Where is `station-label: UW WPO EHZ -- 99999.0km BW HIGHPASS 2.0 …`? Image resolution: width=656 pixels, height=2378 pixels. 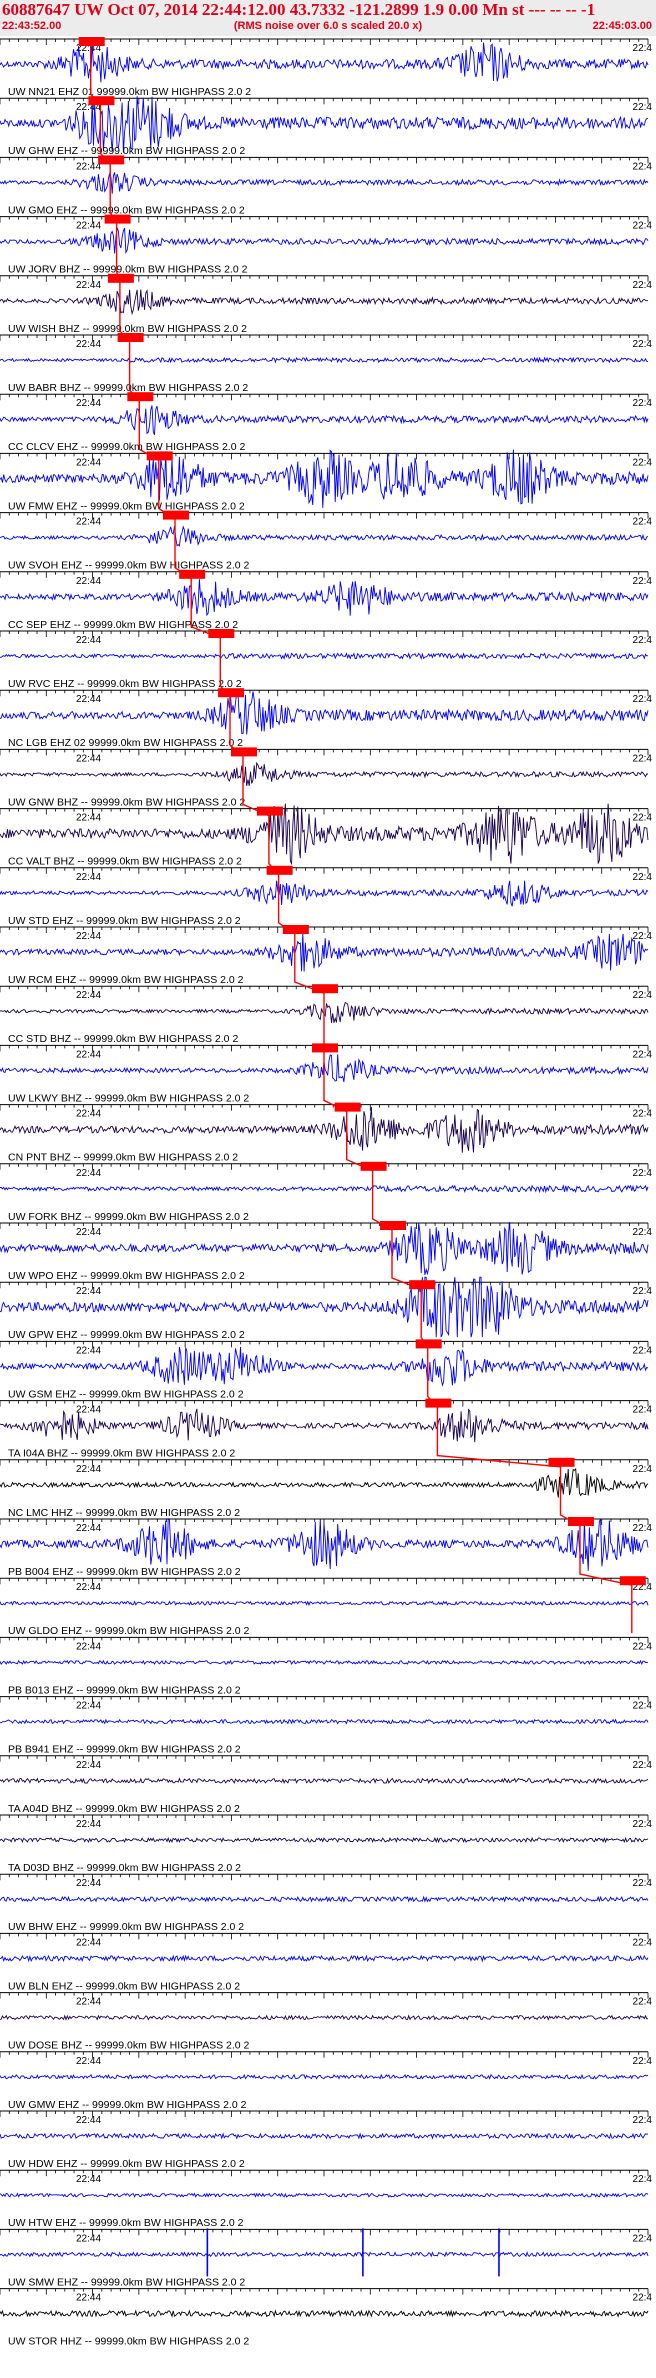
station-label: UW WPO EHZ -- 99999.0km BW HIGHPASS 2.0 … is located at coordinates (126, 1276).